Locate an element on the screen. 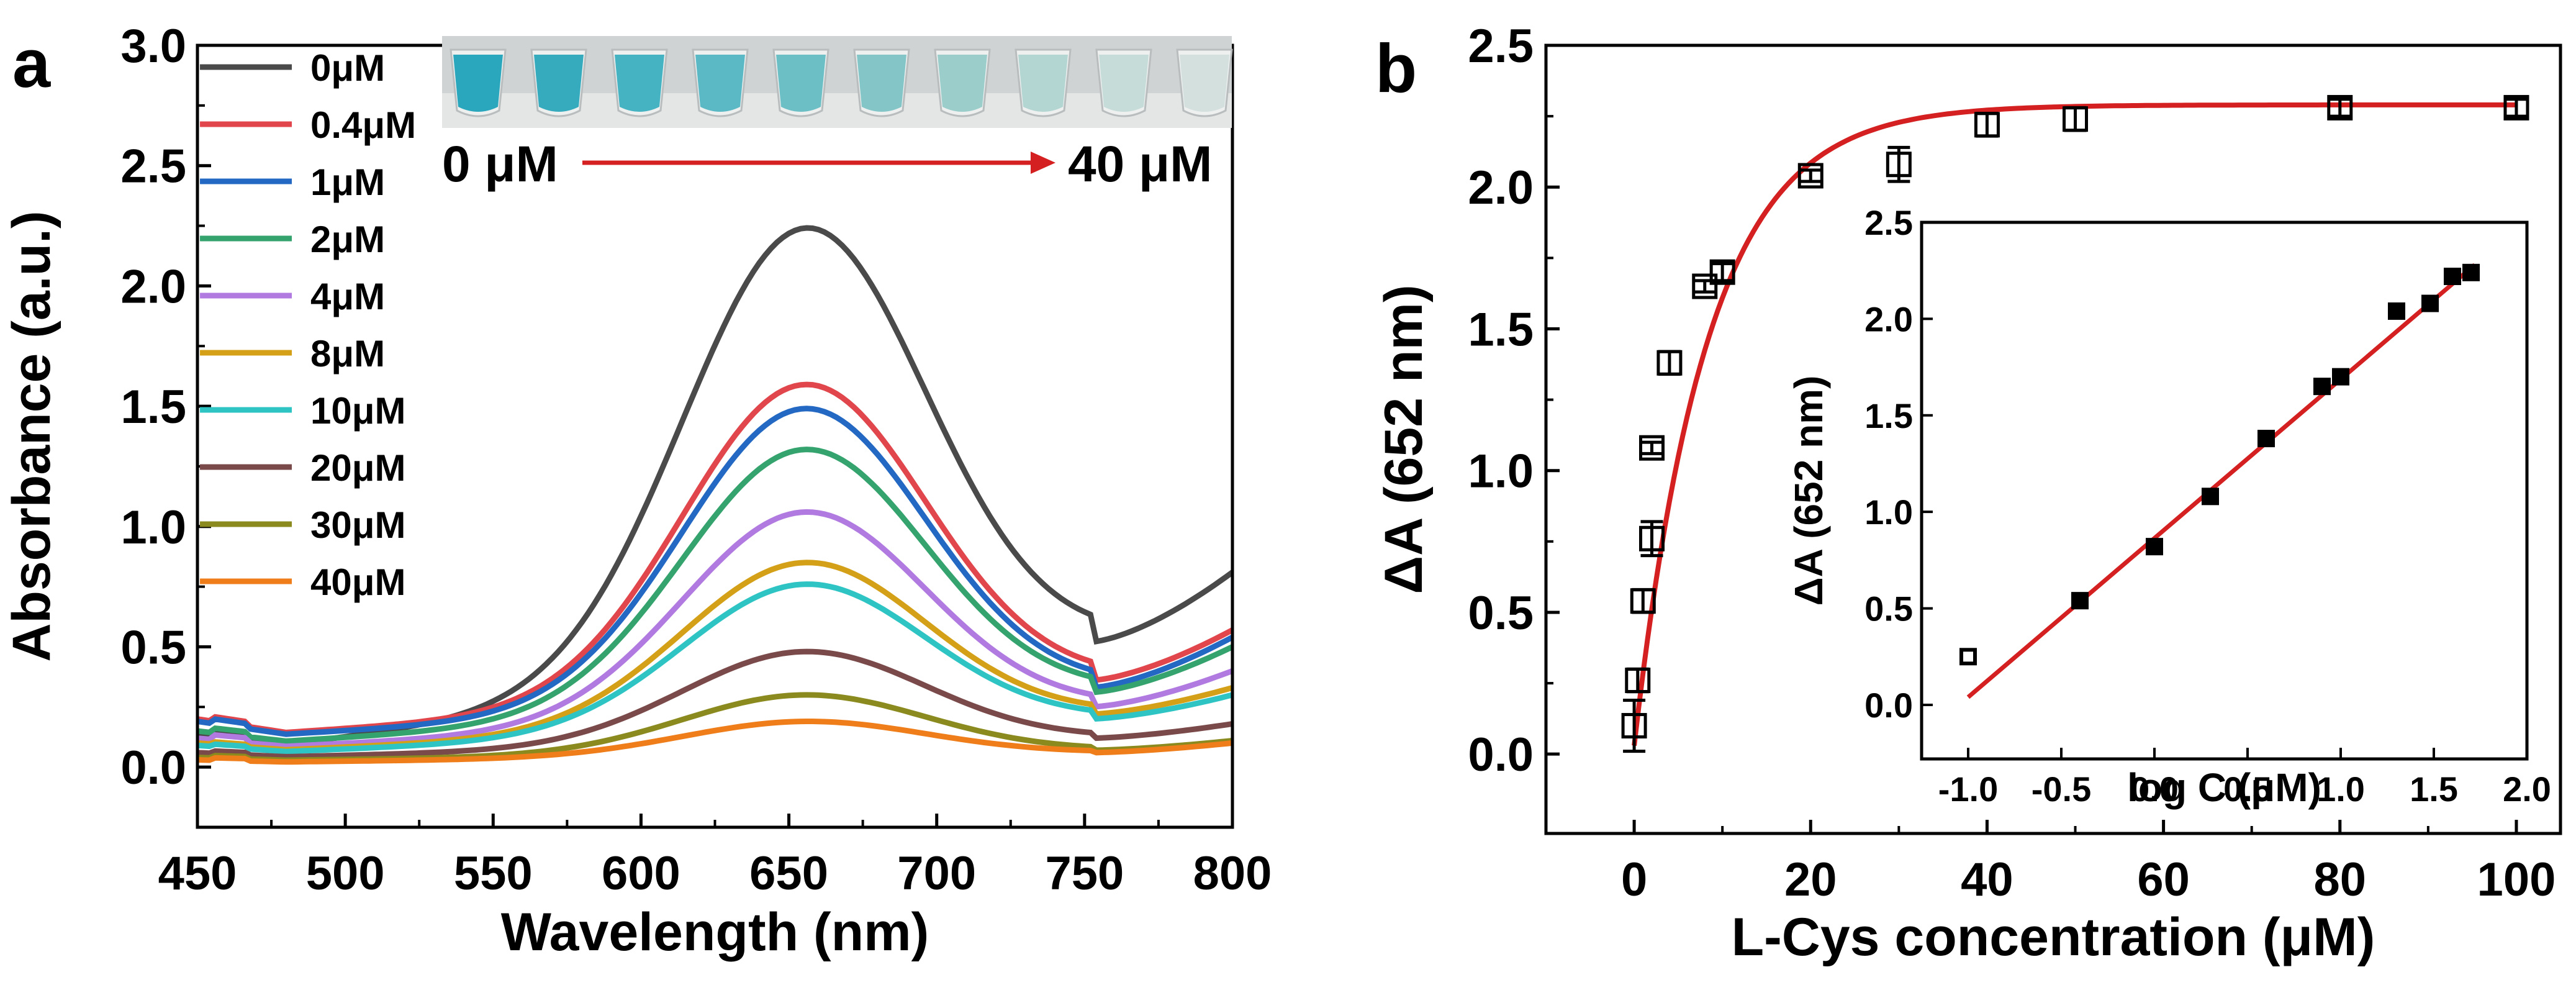 Image resolution: width=2576 pixels, height=985 pixels. legend-label: 30μM is located at coordinates (357, 525).